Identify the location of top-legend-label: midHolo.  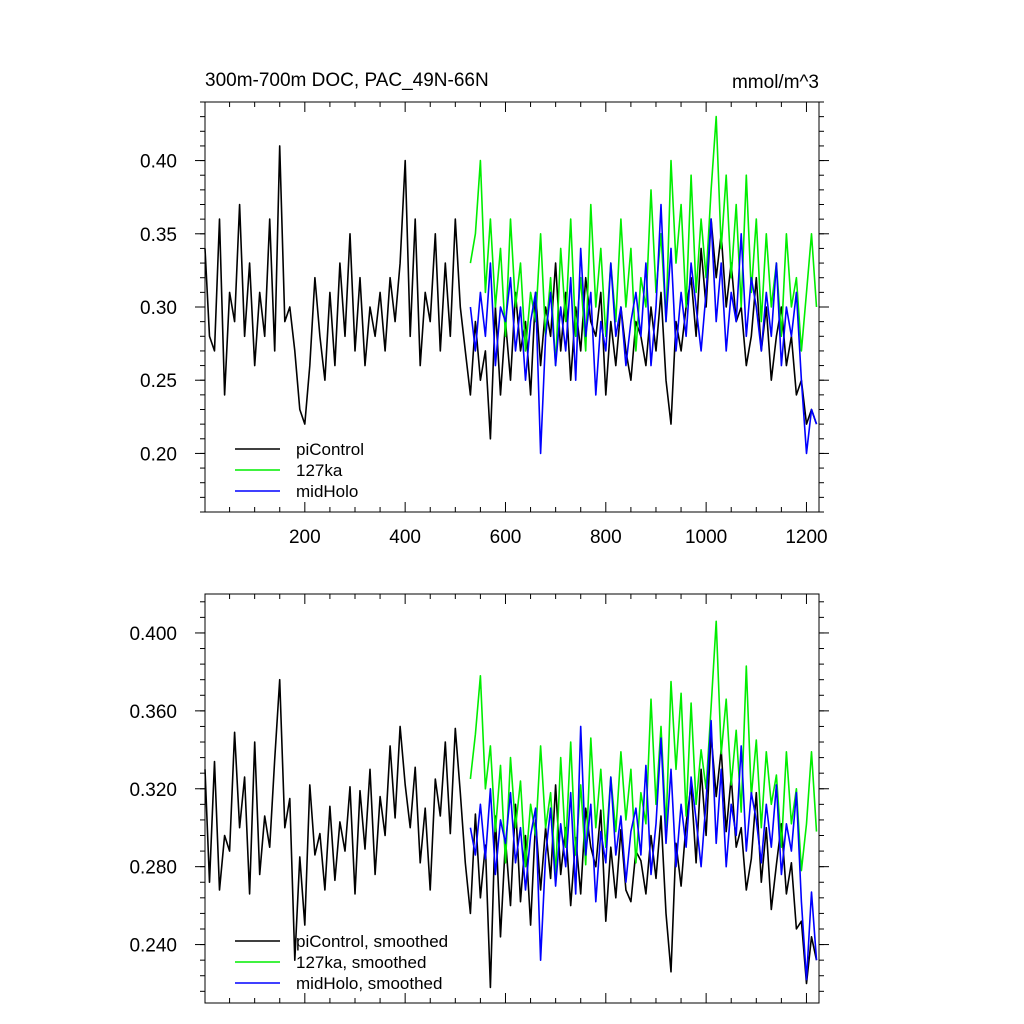
(327, 491).